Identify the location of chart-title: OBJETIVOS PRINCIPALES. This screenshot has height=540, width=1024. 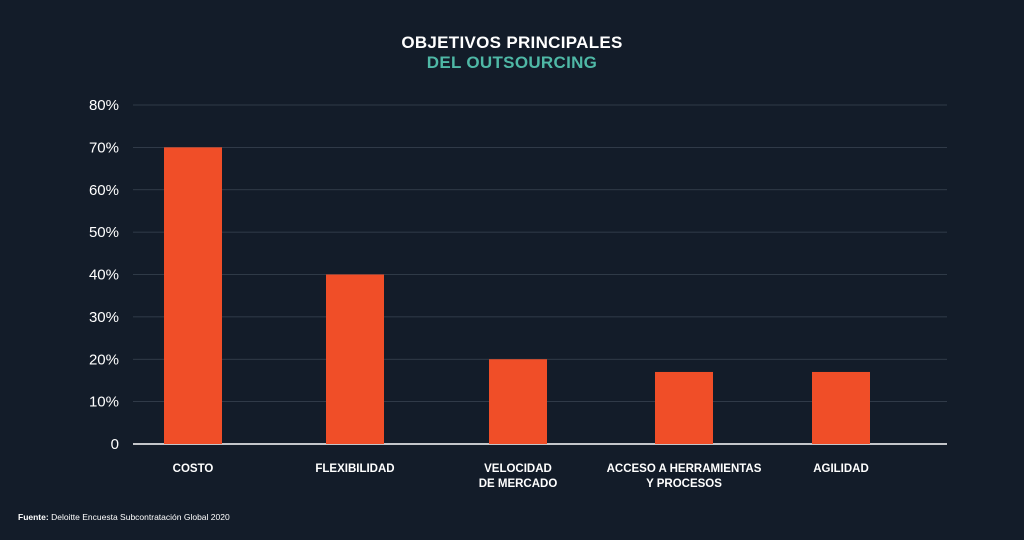
(512, 42).